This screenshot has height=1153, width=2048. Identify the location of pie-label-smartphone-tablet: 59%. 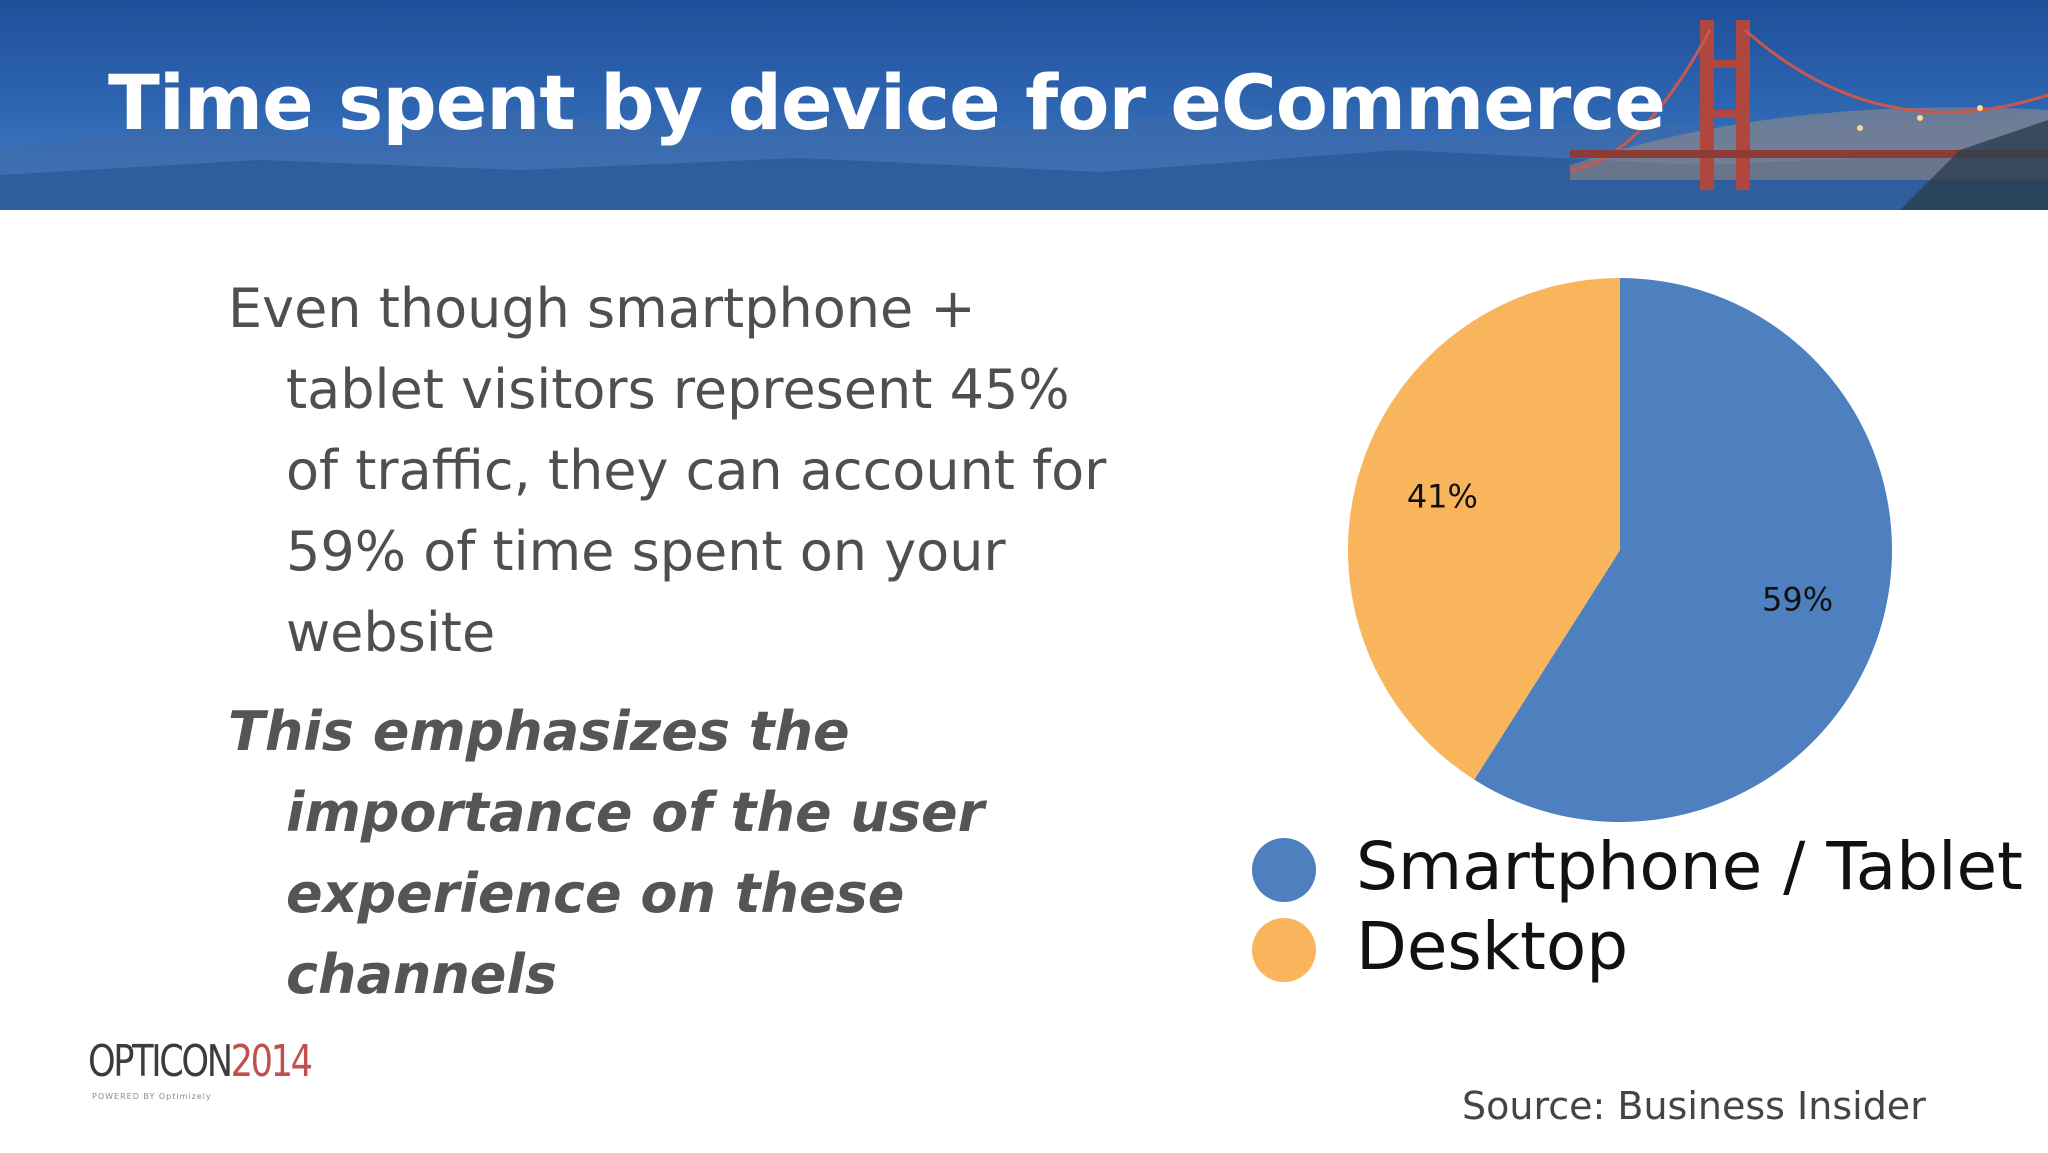
(1797, 600).